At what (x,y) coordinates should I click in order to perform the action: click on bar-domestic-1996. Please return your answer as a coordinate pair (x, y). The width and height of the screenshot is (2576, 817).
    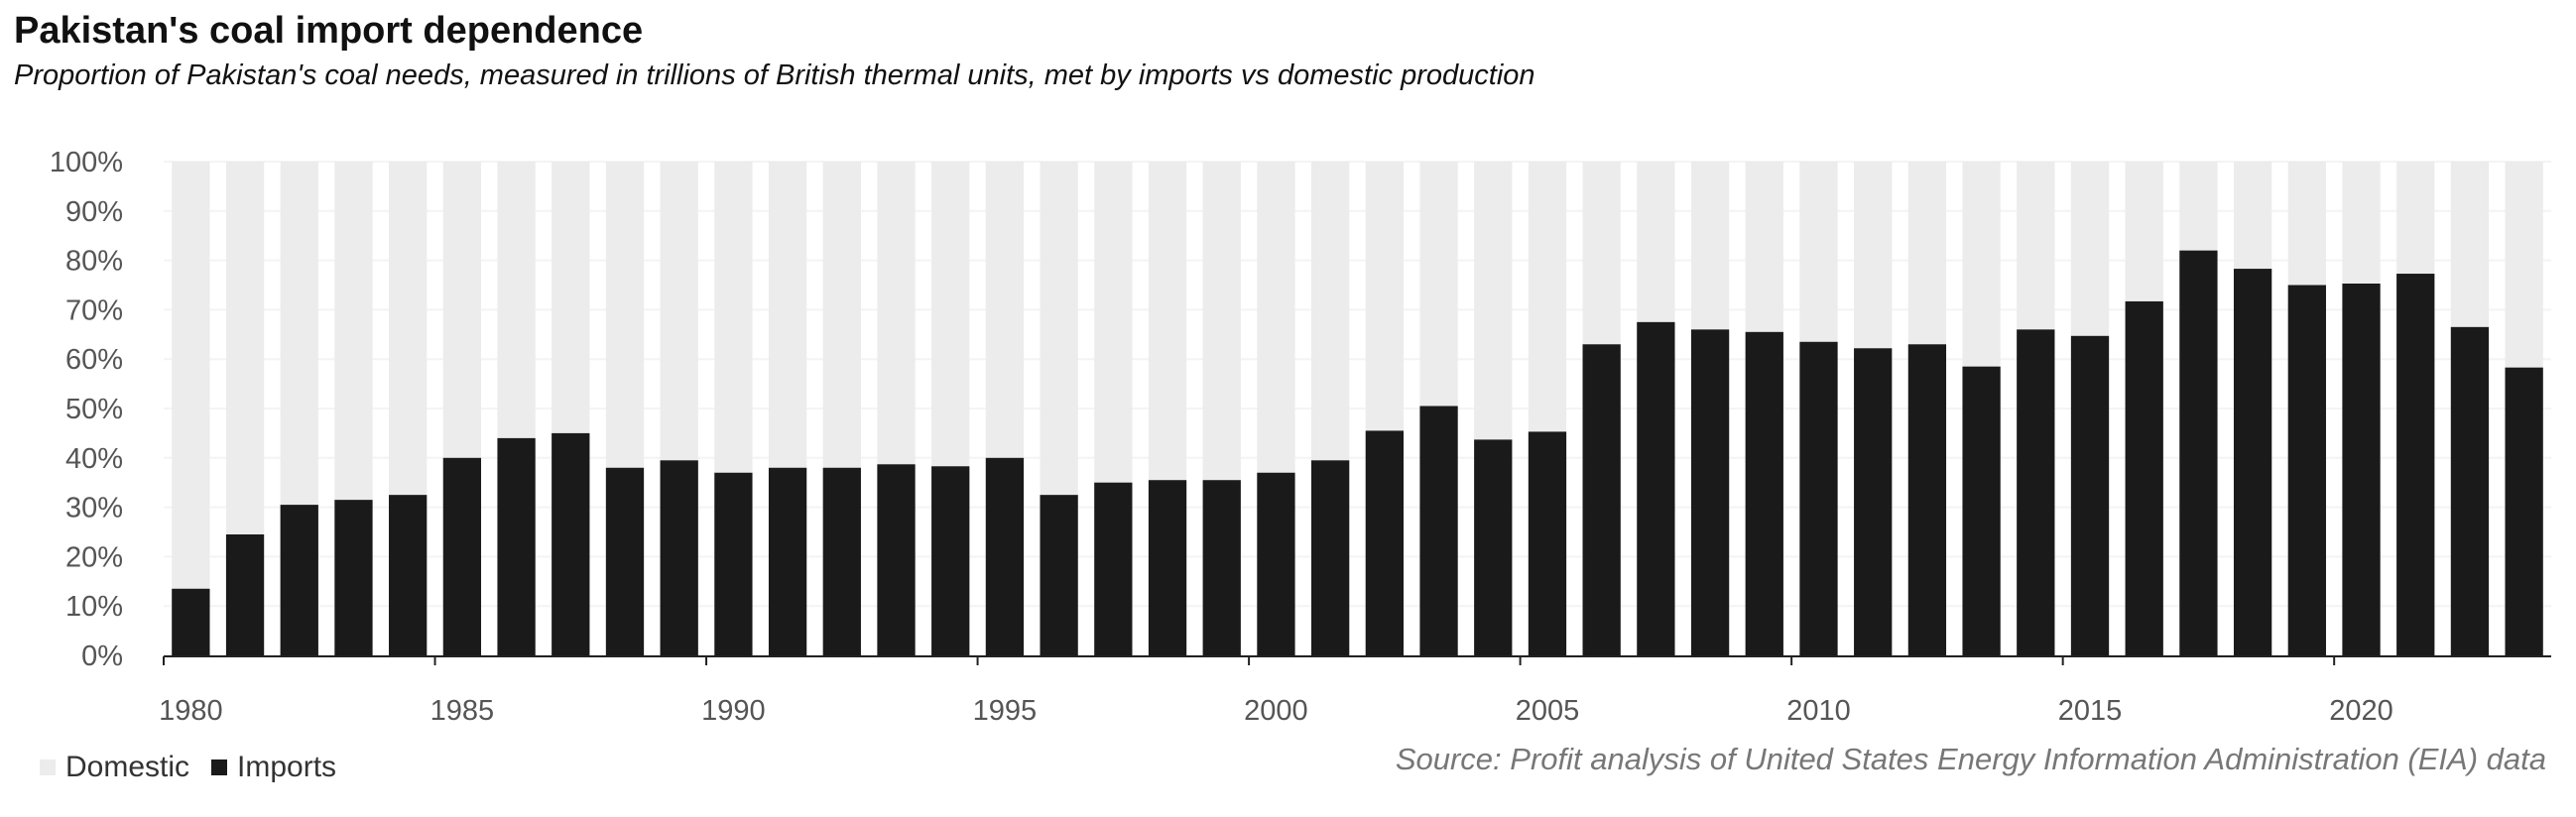
    Looking at the image, I should click on (1059, 329).